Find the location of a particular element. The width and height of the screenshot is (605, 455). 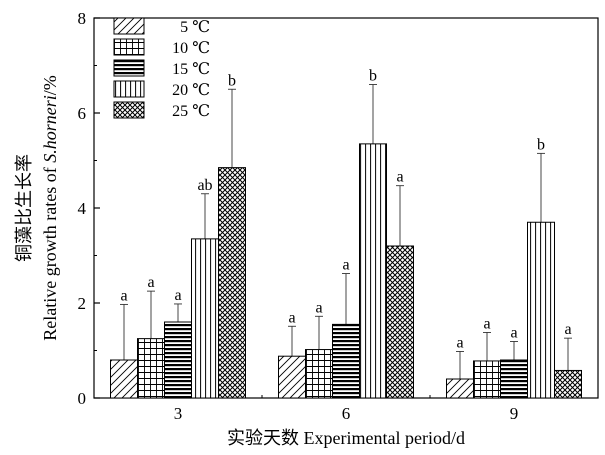

y-tick-label: 2 is located at coordinates (82, 303).